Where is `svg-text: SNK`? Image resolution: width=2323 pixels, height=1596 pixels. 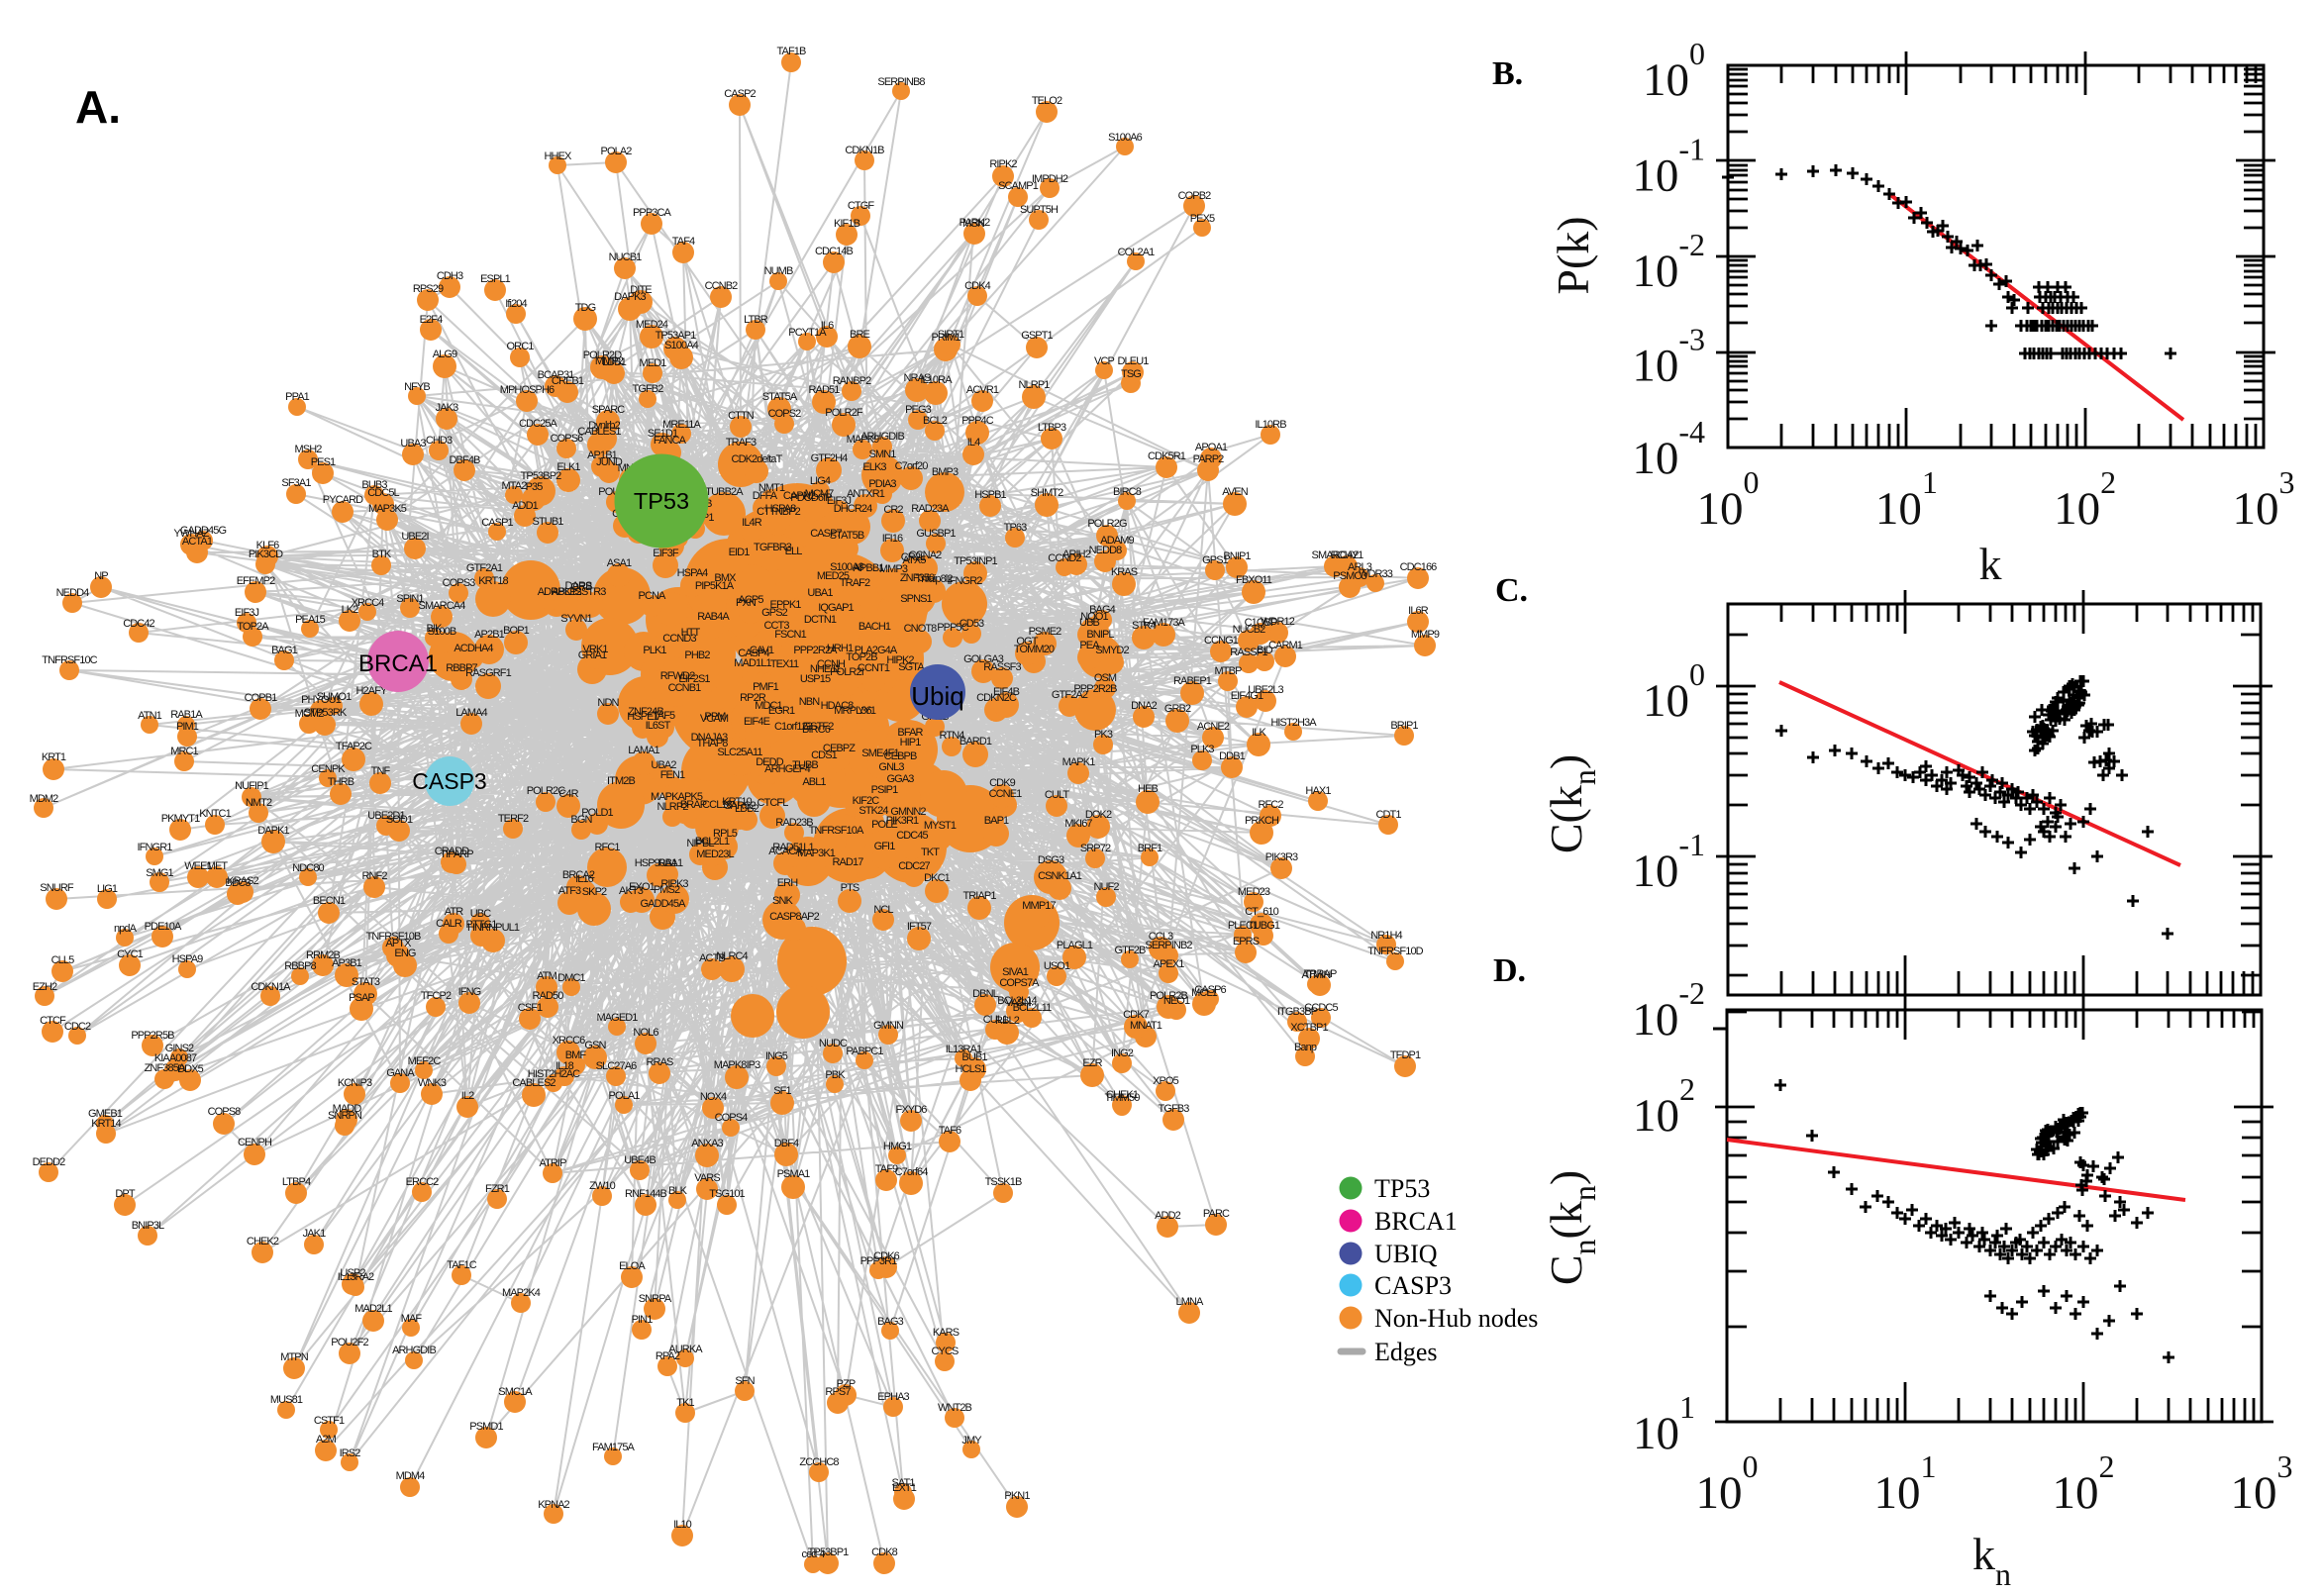 svg-text: SNK is located at coordinates (782, 901).